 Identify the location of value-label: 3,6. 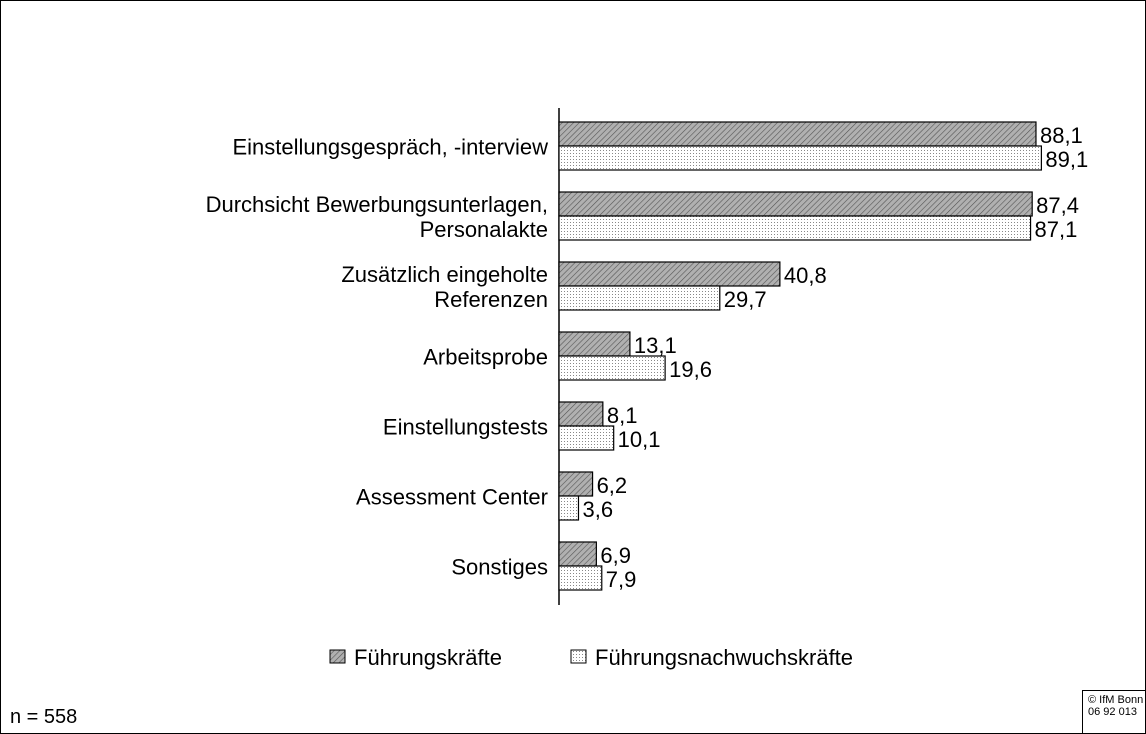
(597, 509).